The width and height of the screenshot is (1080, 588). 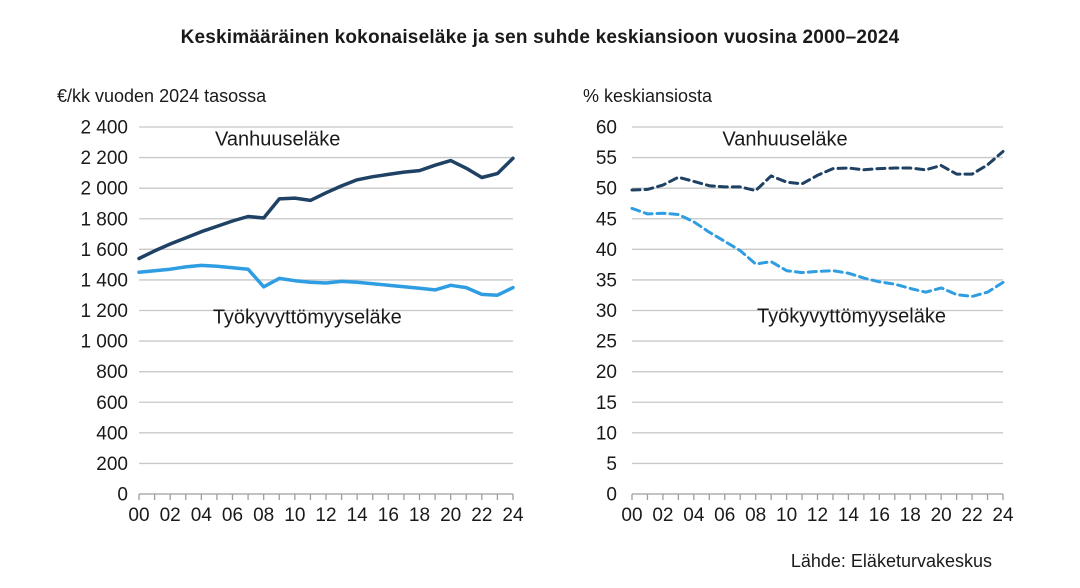 I want to click on right-chart-unit-label: % keskiansiosta, so click(x=648, y=96).